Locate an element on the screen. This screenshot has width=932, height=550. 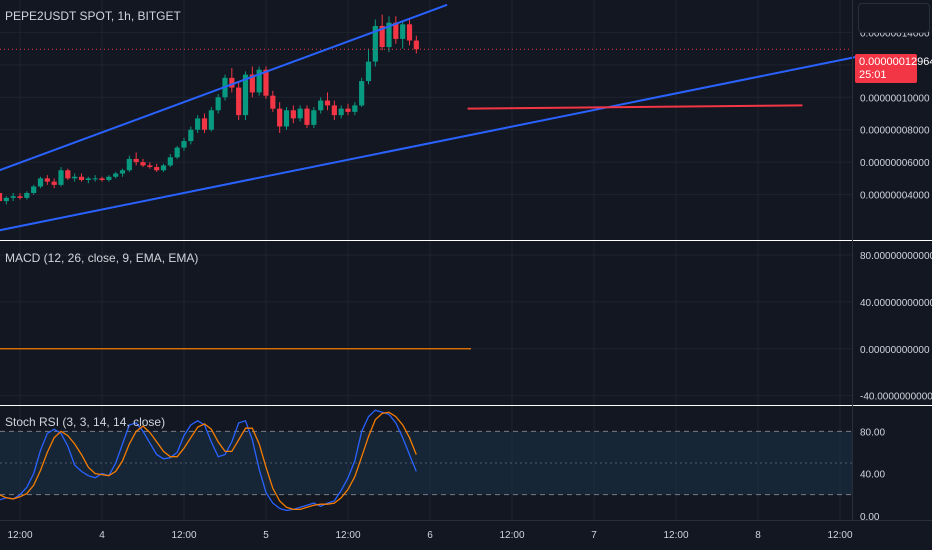
price-axis-label: 0.00000006000 is located at coordinates (895, 163).